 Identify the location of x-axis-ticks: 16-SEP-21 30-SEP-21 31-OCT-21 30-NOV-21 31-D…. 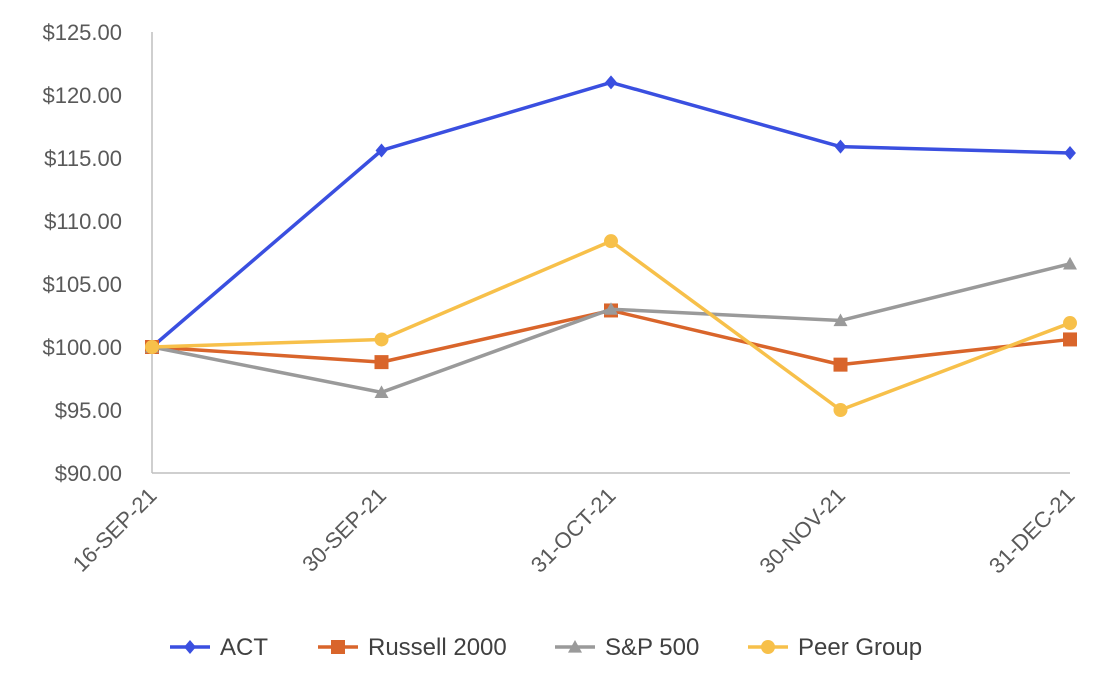
(574, 531).